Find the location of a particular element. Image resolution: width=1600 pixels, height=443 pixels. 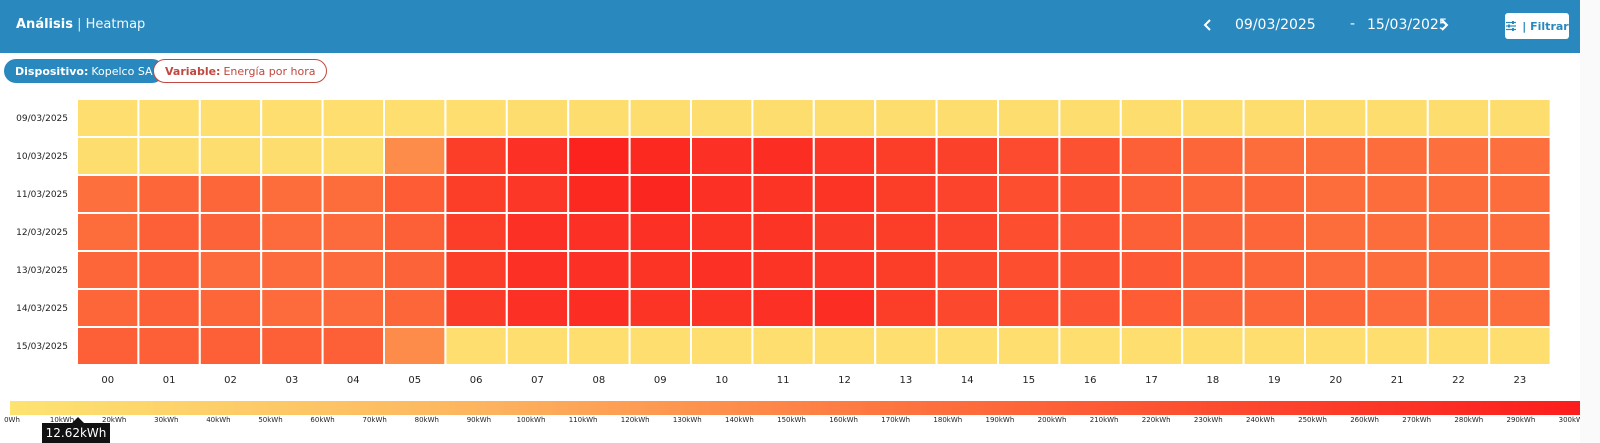

vertical-scrollbar is located at coordinates (1590, 221).